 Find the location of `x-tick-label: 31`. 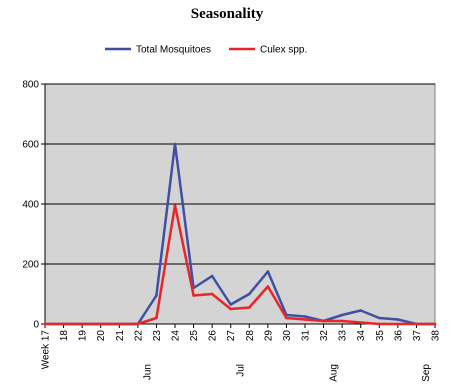

x-tick-label: 31 is located at coordinates (306, 336).